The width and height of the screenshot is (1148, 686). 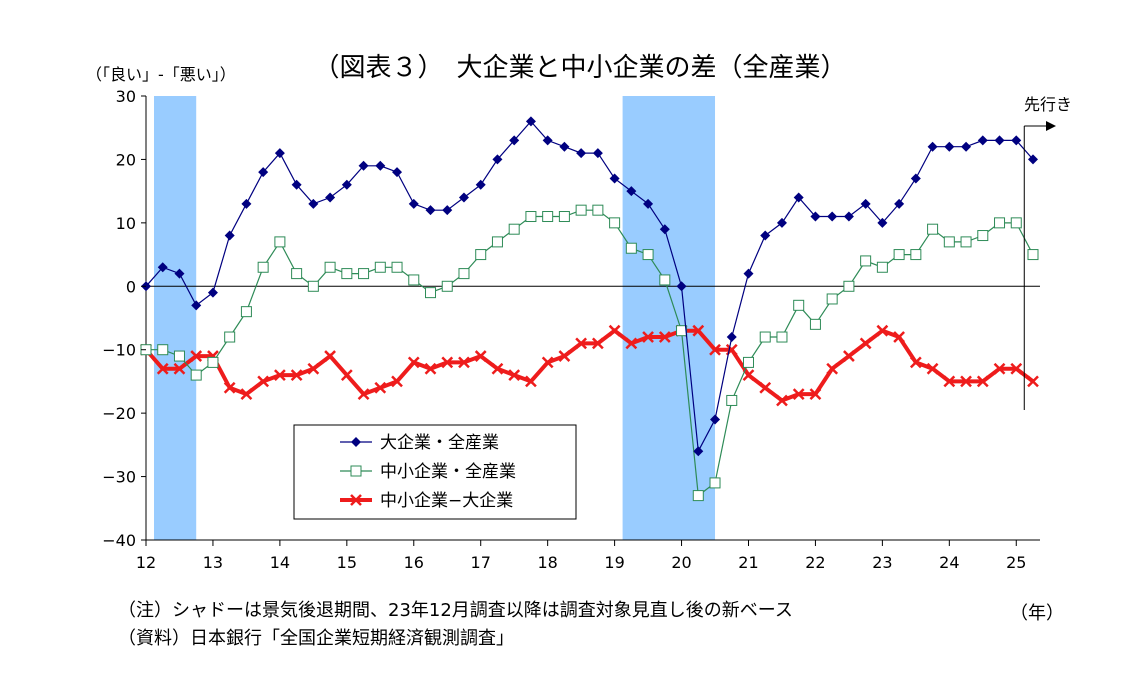 What do you see at coordinates (280, 562) in the screenshot?
I see `x-tick-label: 14` at bounding box center [280, 562].